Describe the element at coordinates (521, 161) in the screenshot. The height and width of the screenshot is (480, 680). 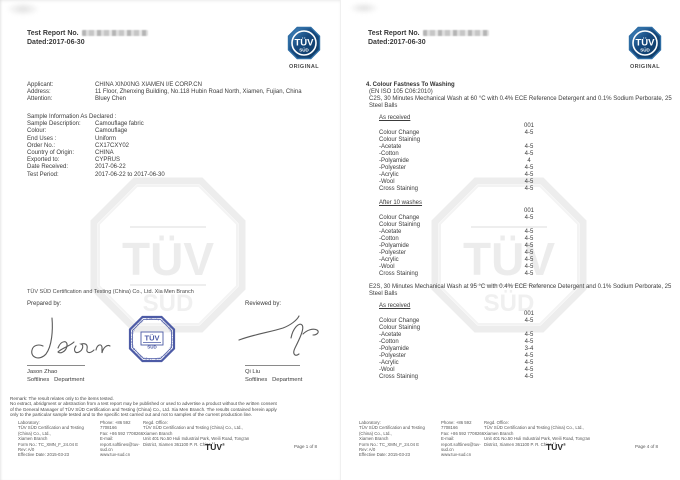
I see `fastness-row: -Polyamide 4` at that location.